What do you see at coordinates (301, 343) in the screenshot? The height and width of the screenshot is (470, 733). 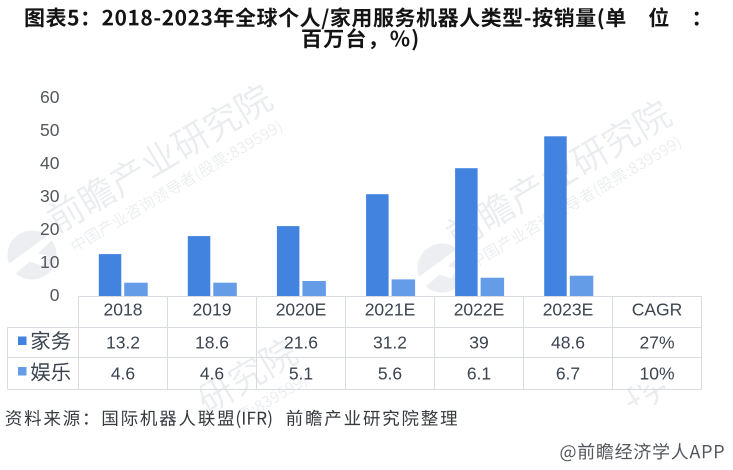 I see `svg-text: 21.6` at bounding box center [301, 343].